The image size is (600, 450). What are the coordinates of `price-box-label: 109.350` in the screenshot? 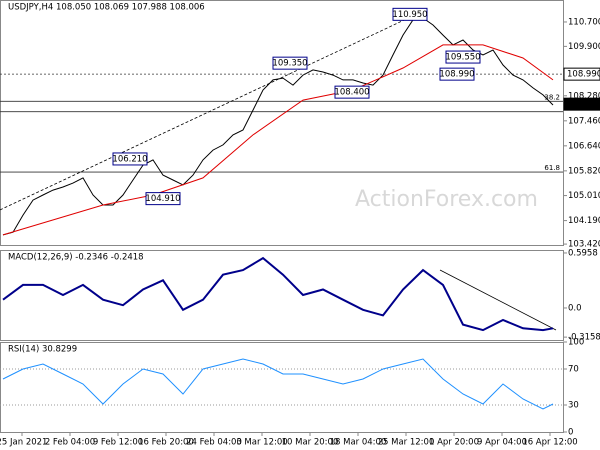 It's located at (289, 64).